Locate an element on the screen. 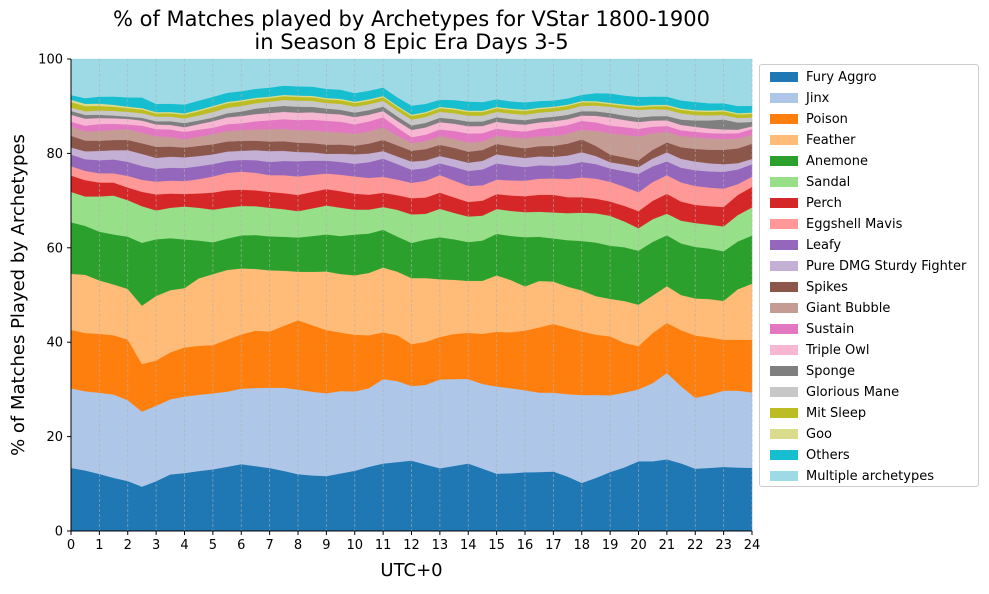 This screenshot has height=594, width=989. legend-label-16: Mit Sleep is located at coordinates (836, 413).